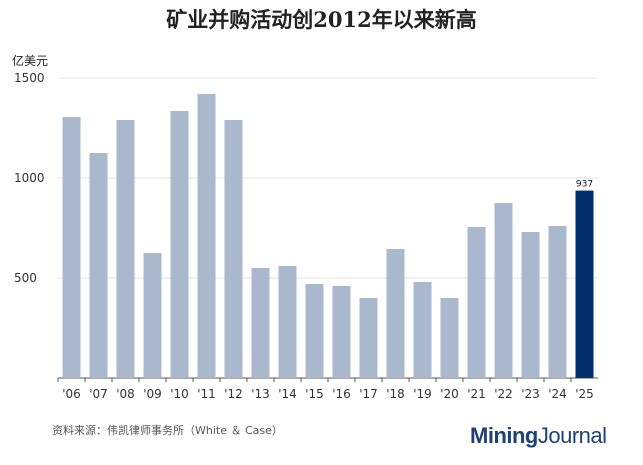 Image resolution: width=643 pixels, height=465 pixels. I want to click on mining-journal-logo: MiningJournal, so click(538, 436).